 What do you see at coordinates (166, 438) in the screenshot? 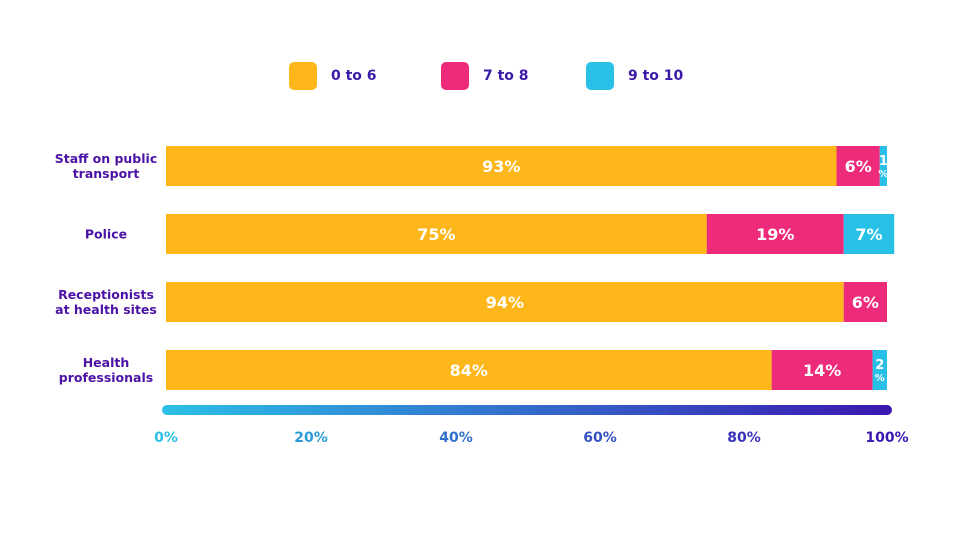
I see `x-tick-label: 0%` at bounding box center [166, 438].